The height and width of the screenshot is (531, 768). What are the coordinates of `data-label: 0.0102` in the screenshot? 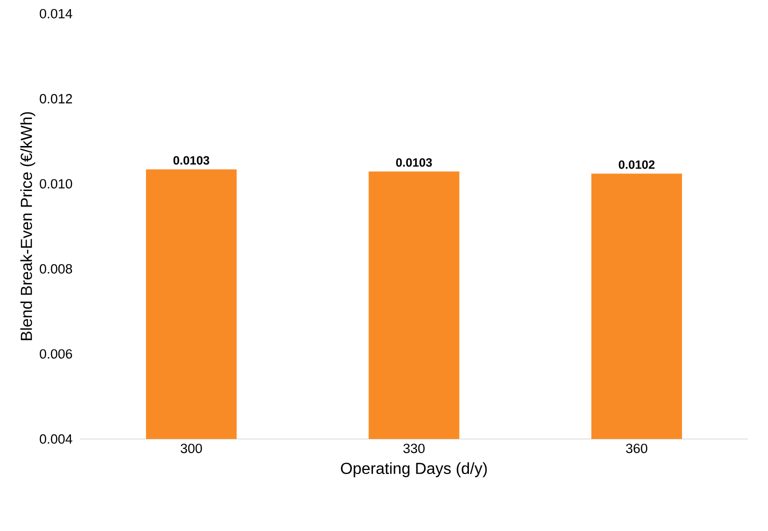 It's located at (636, 164).